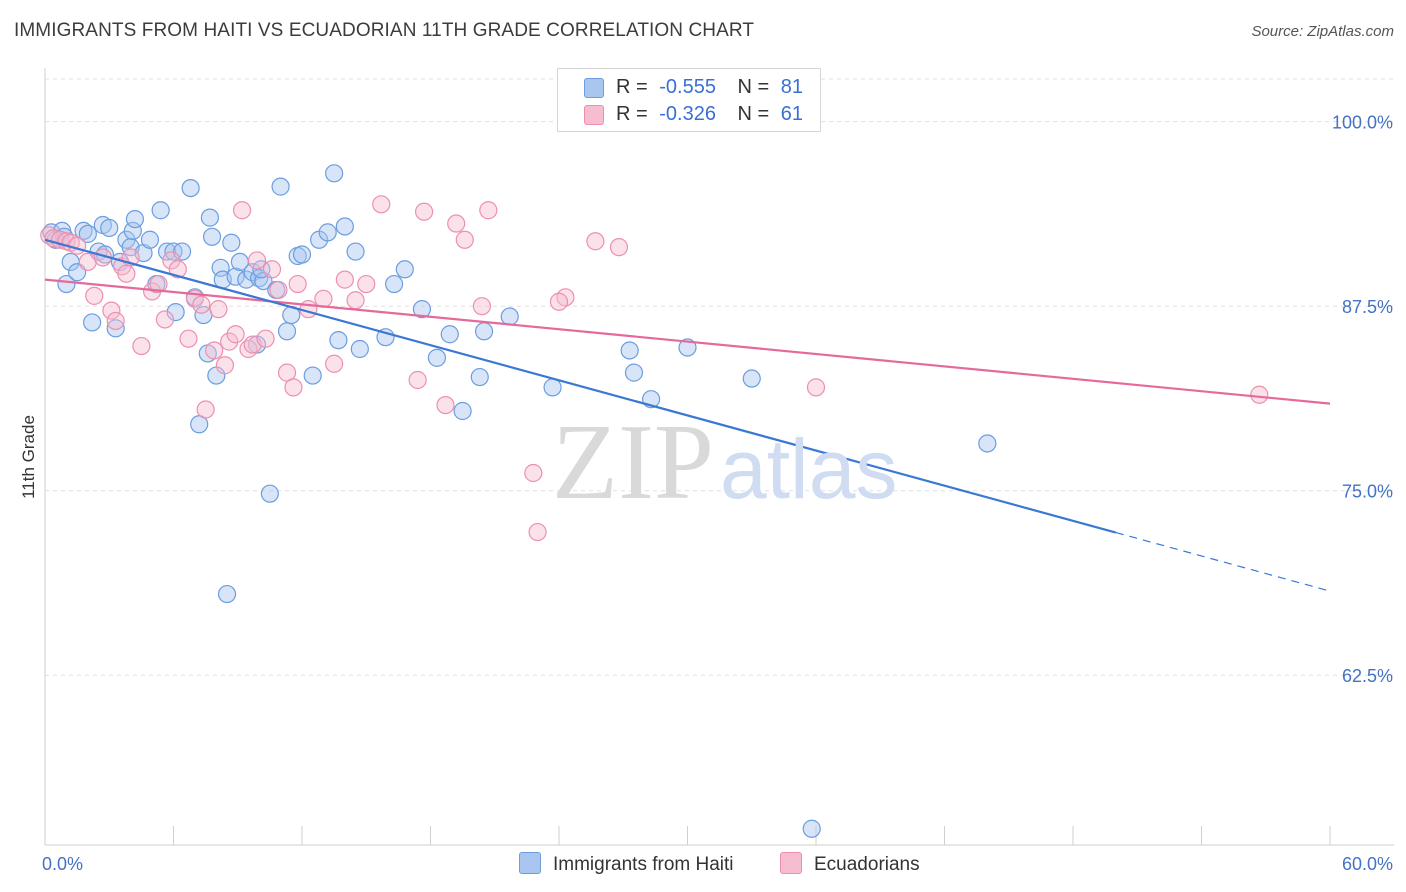  What do you see at coordinates (1322, 31) in the screenshot?
I see `source-credit: Source: ZipAtlas.com` at bounding box center [1322, 31].